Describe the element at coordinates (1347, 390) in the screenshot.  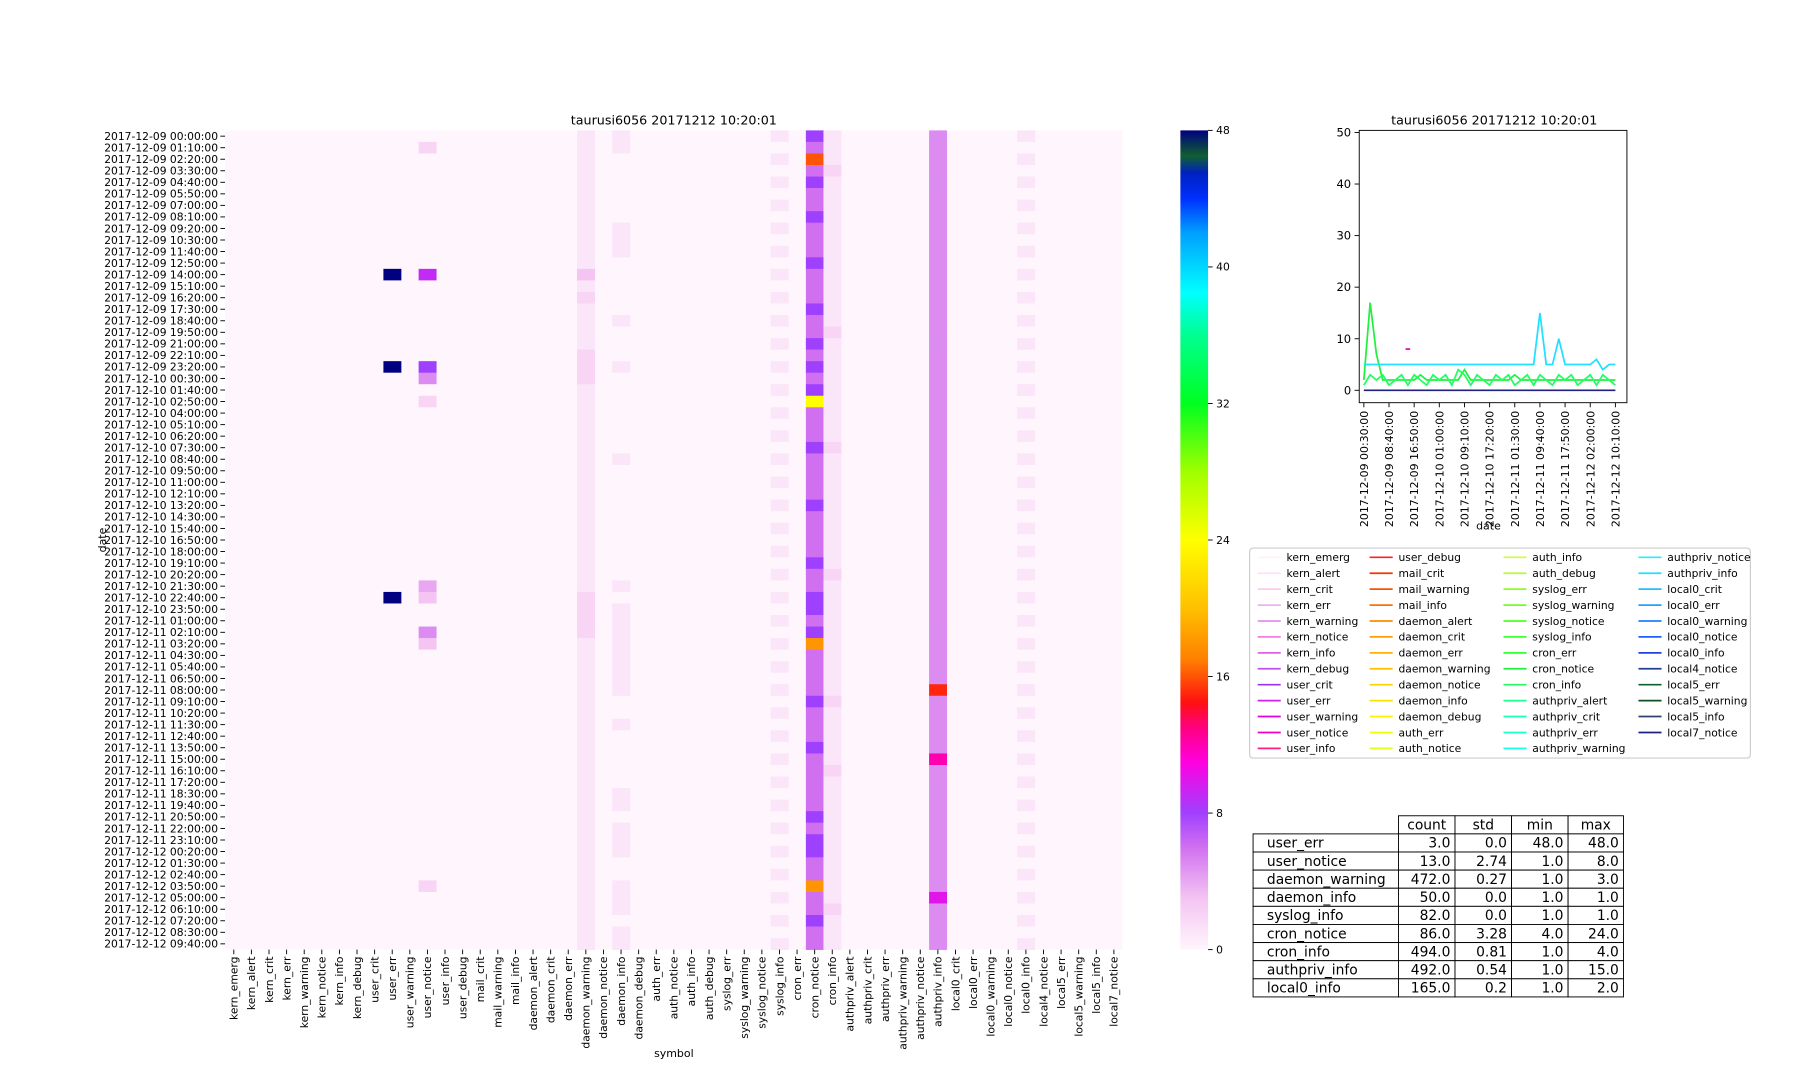
I see `y-tick-label: 0` at that location.